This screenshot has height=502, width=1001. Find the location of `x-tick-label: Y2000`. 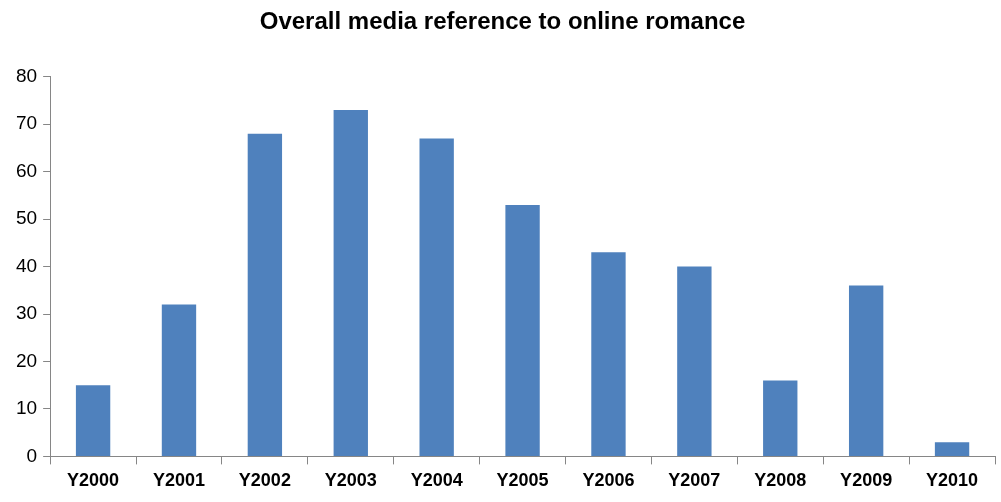

x-tick-label: Y2000 is located at coordinates (93, 480).